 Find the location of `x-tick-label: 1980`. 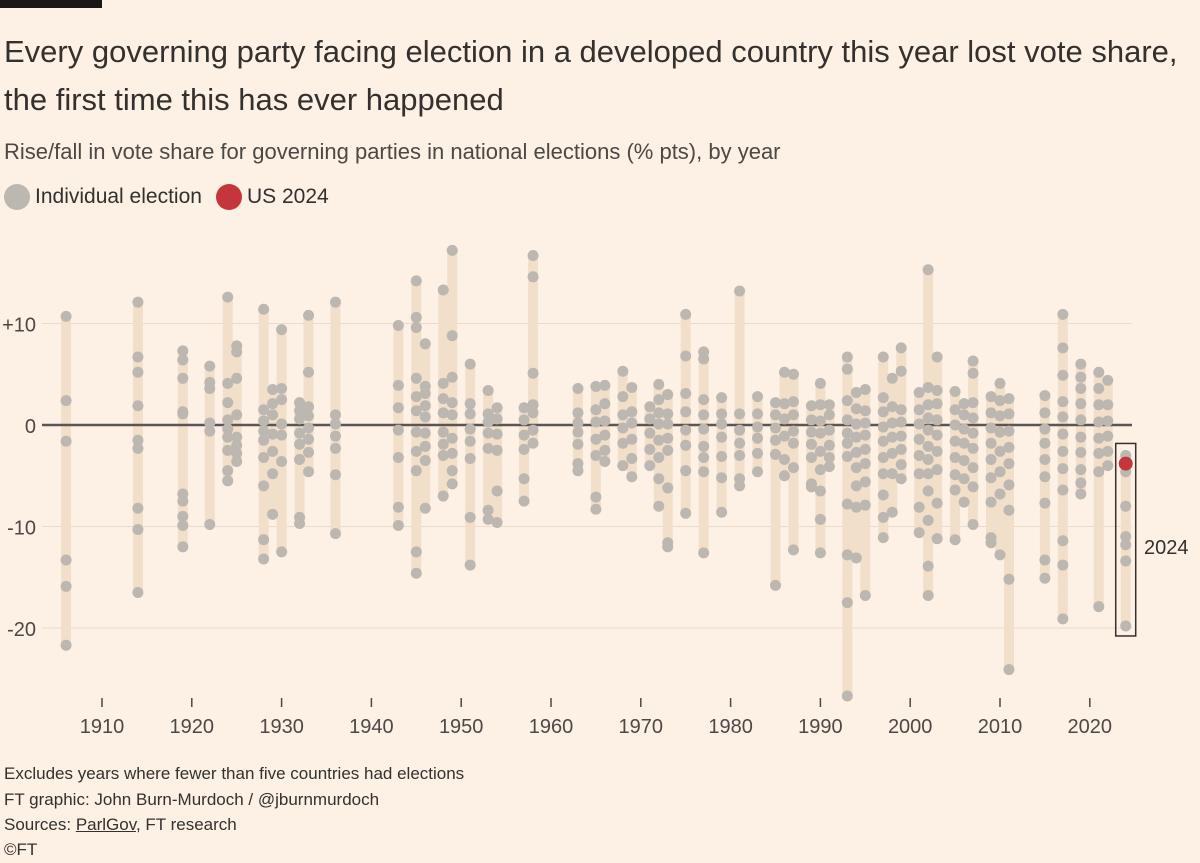

x-tick-label: 1980 is located at coordinates (730, 727).